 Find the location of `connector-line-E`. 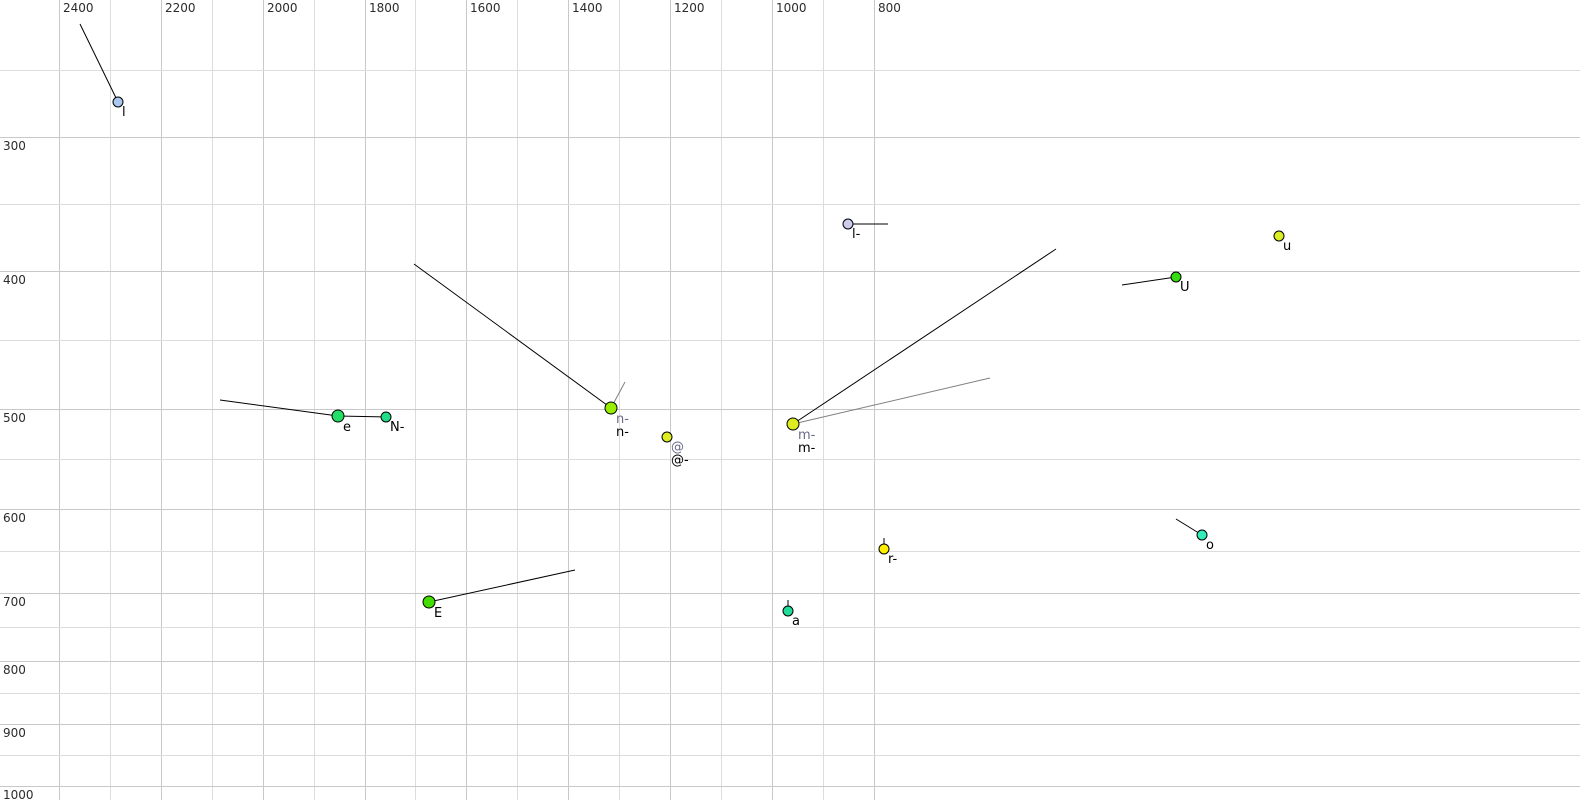

connector-line-E is located at coordinates (502, 586).